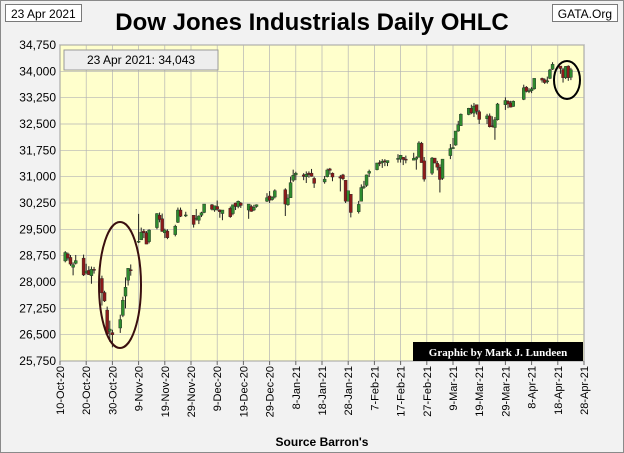 This screenshot has height=453, width=624. I want to click on x-tick-label: 17-Feb-21, so click(402, 391).